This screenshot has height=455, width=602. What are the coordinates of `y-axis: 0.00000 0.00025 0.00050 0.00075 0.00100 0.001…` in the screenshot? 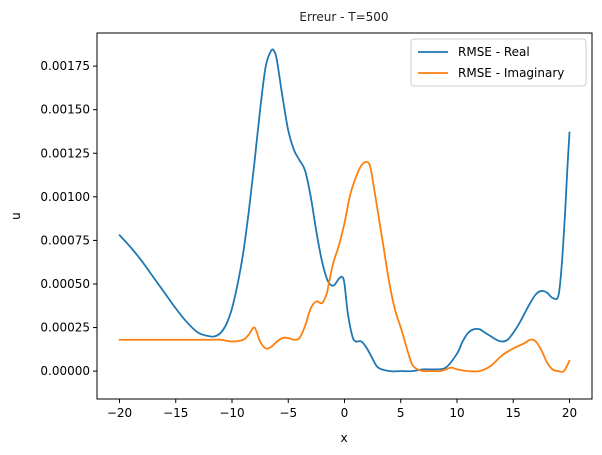 It's located at (68, 218).